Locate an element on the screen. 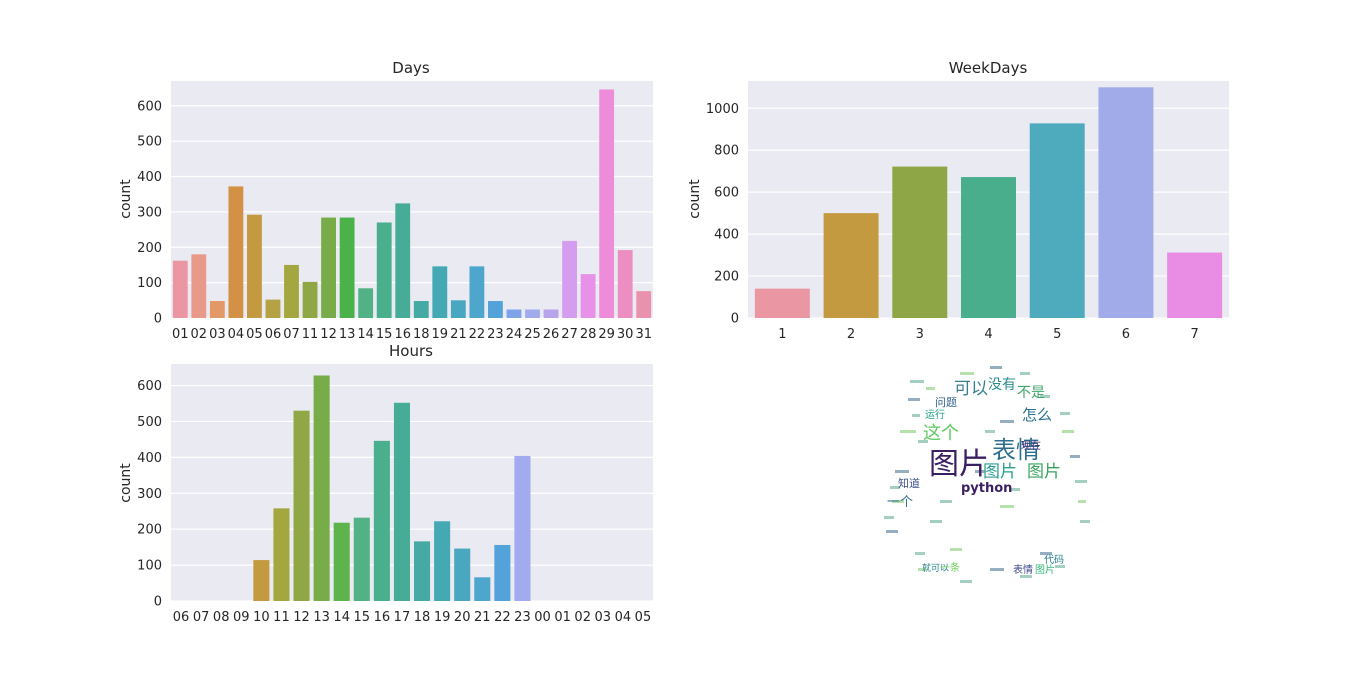  hours-xtick-label: 02 is located at coordinates (582, 617).